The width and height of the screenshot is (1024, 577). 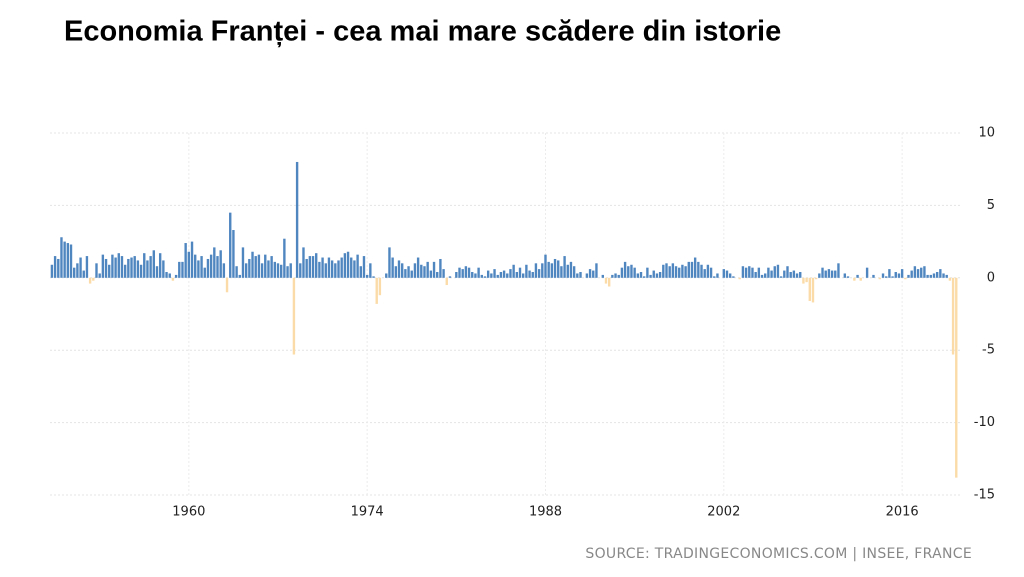 I want to click on y-tick-label: -10, so click(x=984, y=422).